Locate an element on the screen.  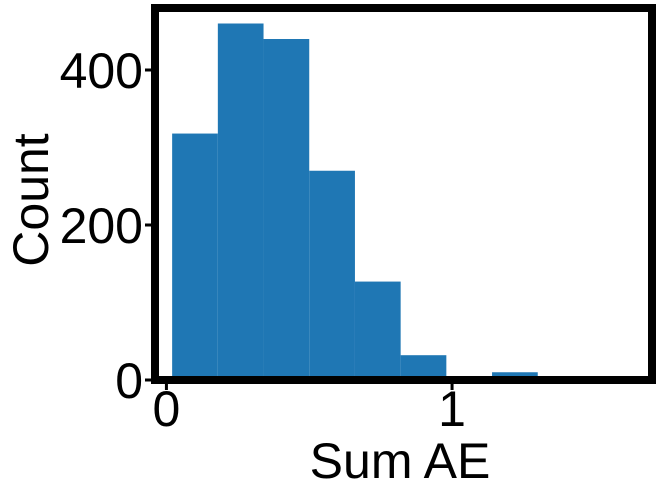
y-tick-label: 400 is located at coordinates (101, 71).